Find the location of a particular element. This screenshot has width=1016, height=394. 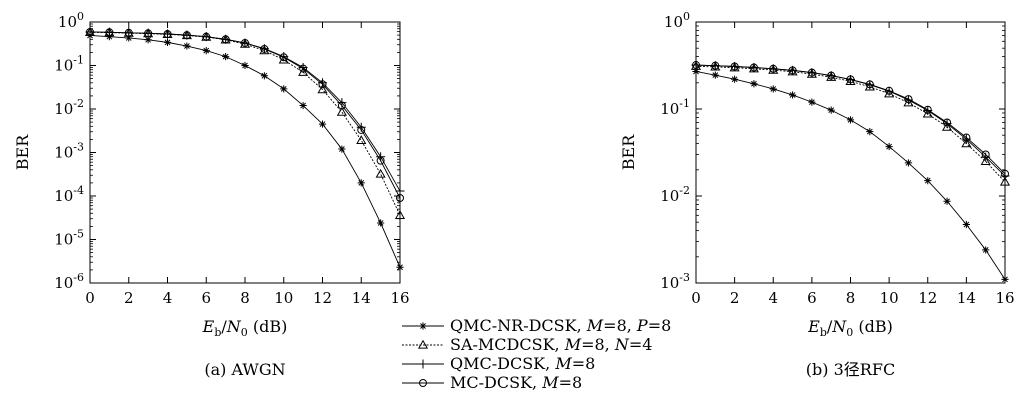

legend-label: QMC-DCSK, M=8 is located at coordinates (522, 363).